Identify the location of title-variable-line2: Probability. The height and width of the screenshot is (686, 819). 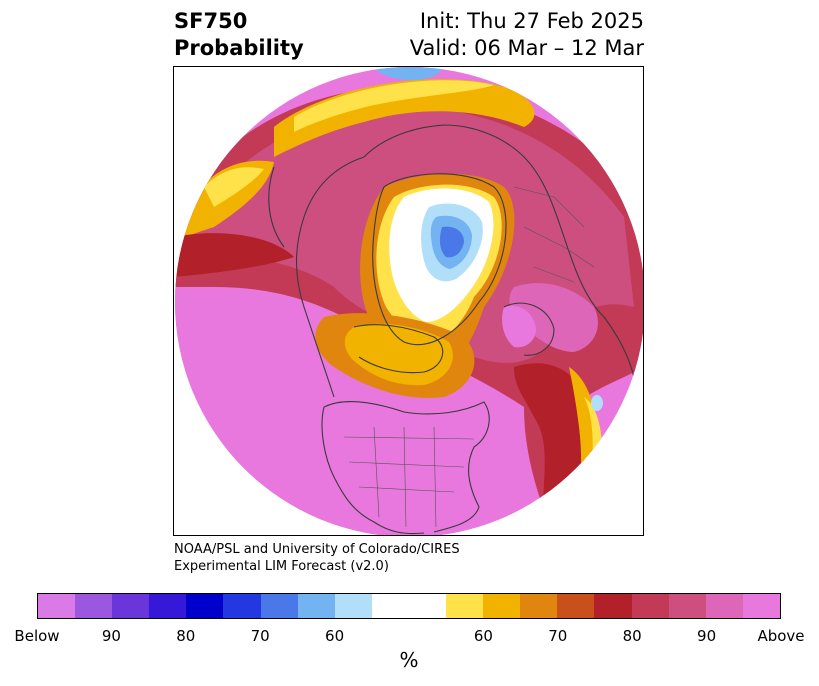
(239, 48).